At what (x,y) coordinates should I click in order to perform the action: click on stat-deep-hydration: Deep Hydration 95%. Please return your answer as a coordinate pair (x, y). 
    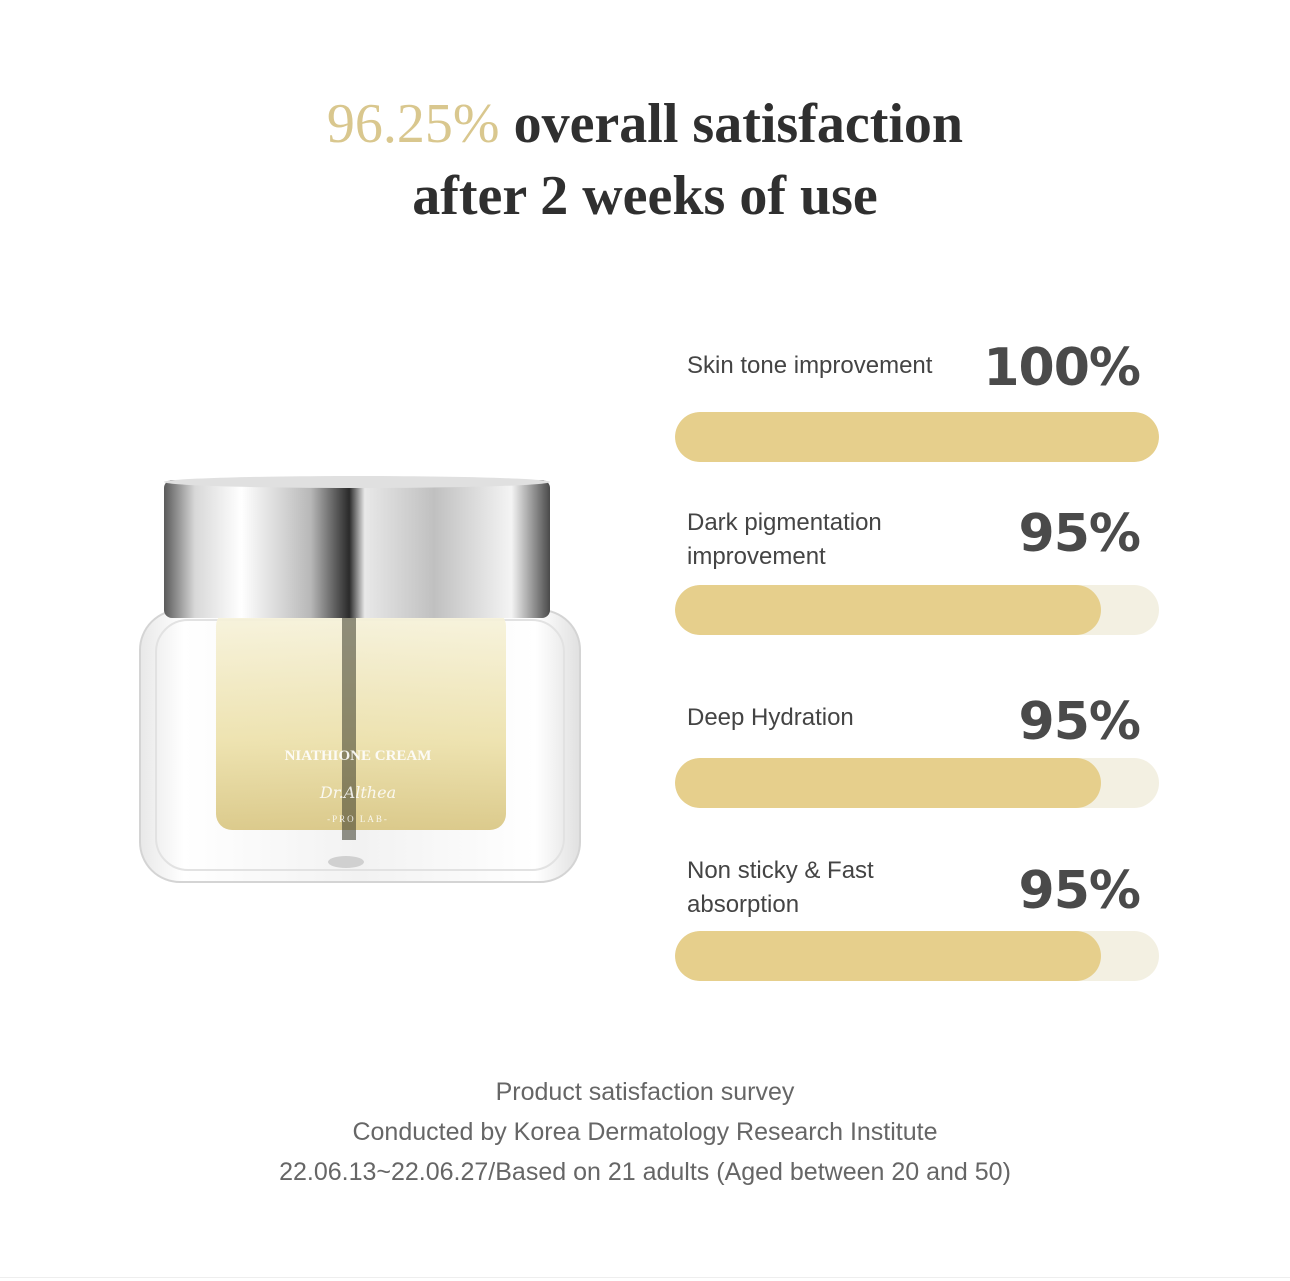
    Looking at the image, I should click on (917, 767).